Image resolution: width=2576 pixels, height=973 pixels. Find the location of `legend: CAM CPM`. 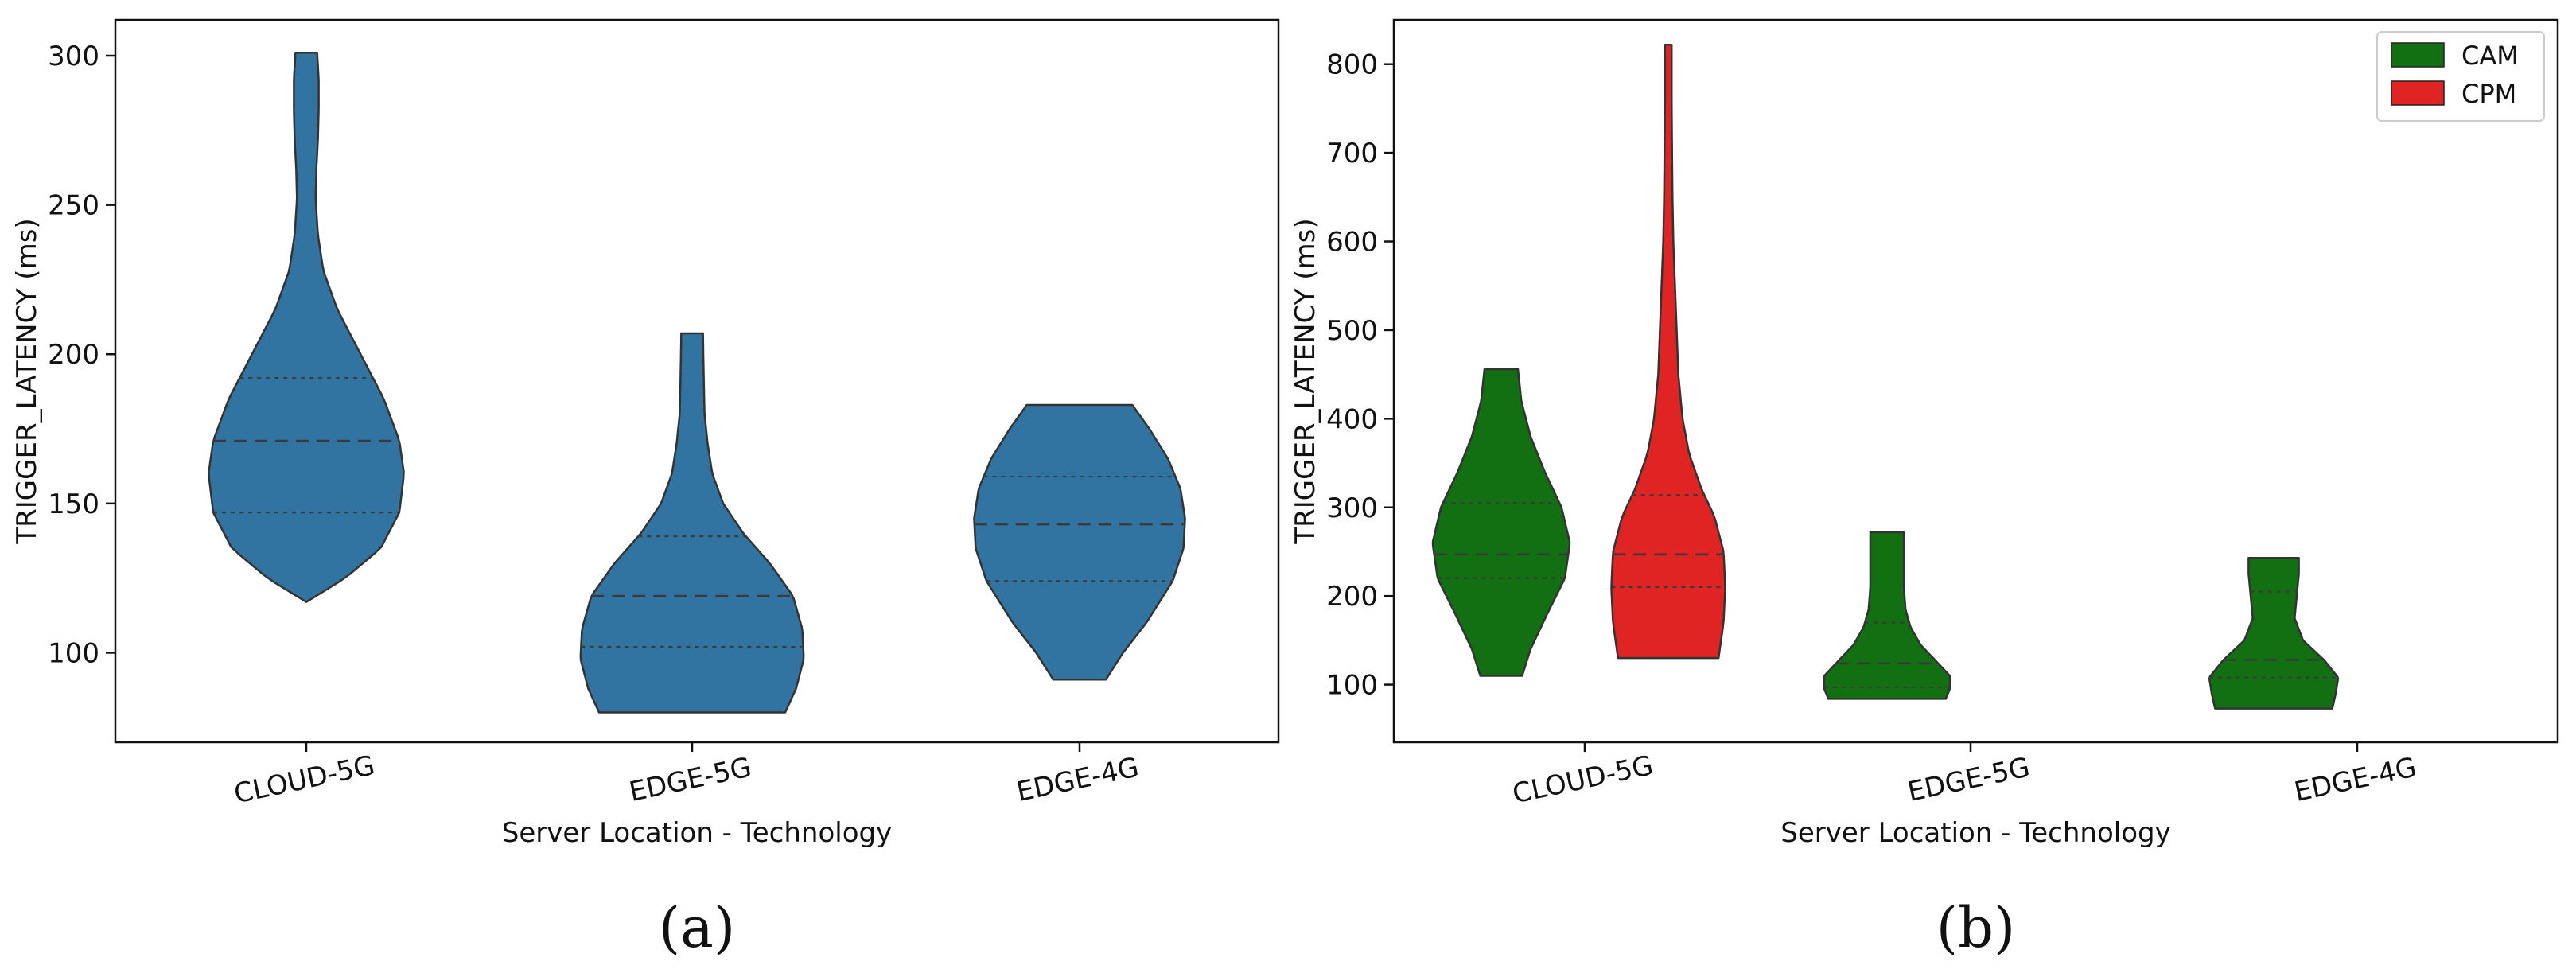

legend: CAM CPM is located at coordinates (2461, 76).